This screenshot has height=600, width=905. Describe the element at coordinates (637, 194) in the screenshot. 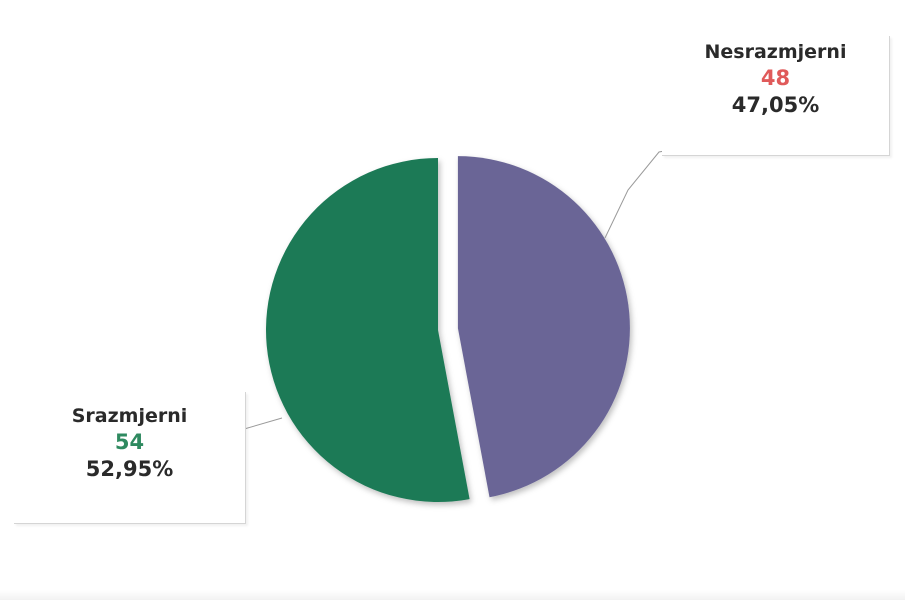

I see `nesrazmjerni-leader-line` at that location.